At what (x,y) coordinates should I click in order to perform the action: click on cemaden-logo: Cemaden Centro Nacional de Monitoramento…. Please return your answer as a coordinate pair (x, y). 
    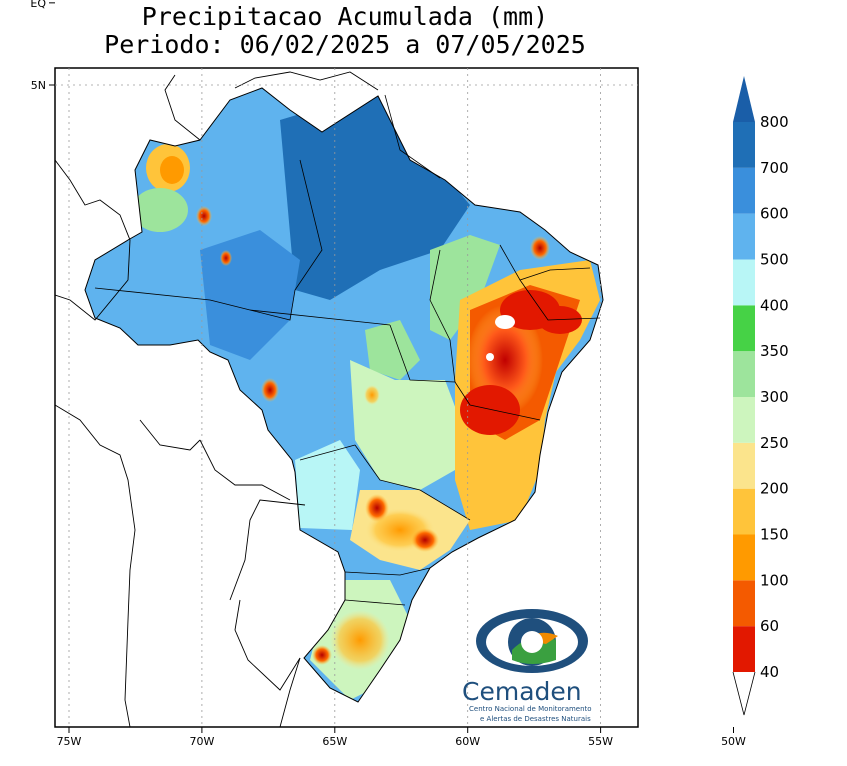
    Looking at the image, I should click on (527, 666).